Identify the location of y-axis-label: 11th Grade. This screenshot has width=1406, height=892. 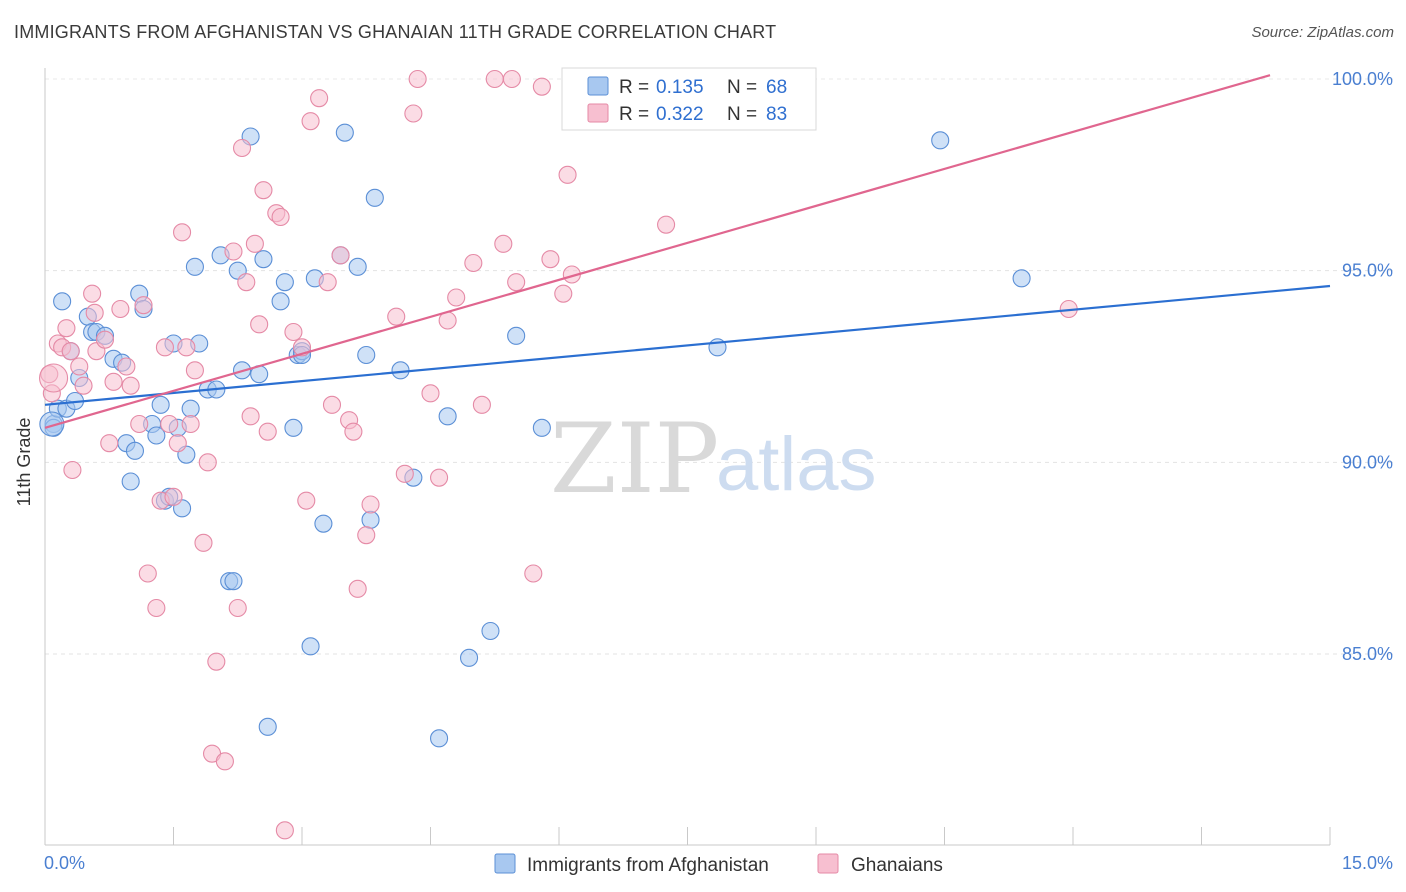
(24, 462).